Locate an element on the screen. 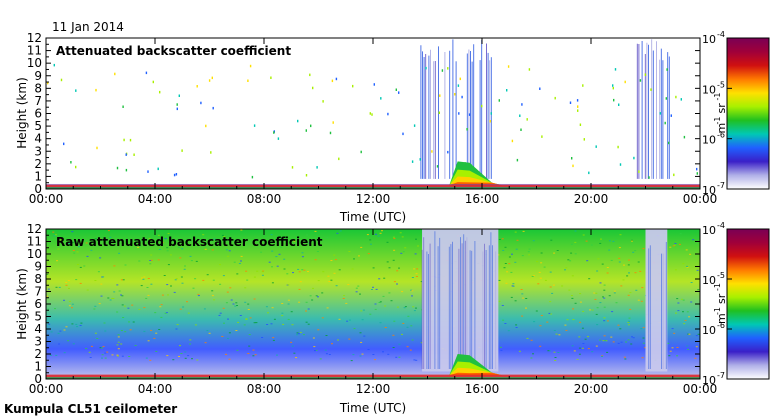 This screenshot has width=780, height=420. y-axis-label-1: Height (km) is located at coordinates (22, 112).